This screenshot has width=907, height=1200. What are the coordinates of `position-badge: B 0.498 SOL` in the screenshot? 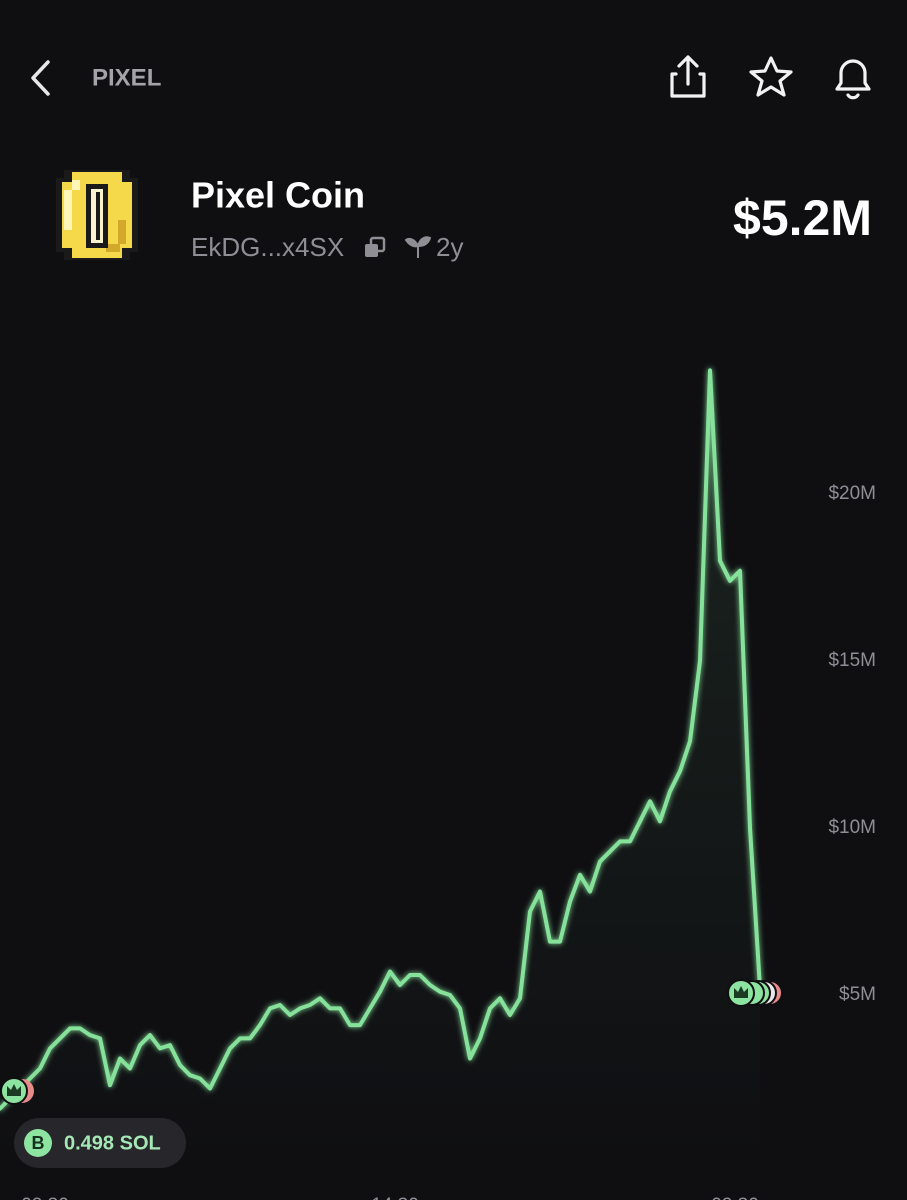 It's located at (100, 1143).